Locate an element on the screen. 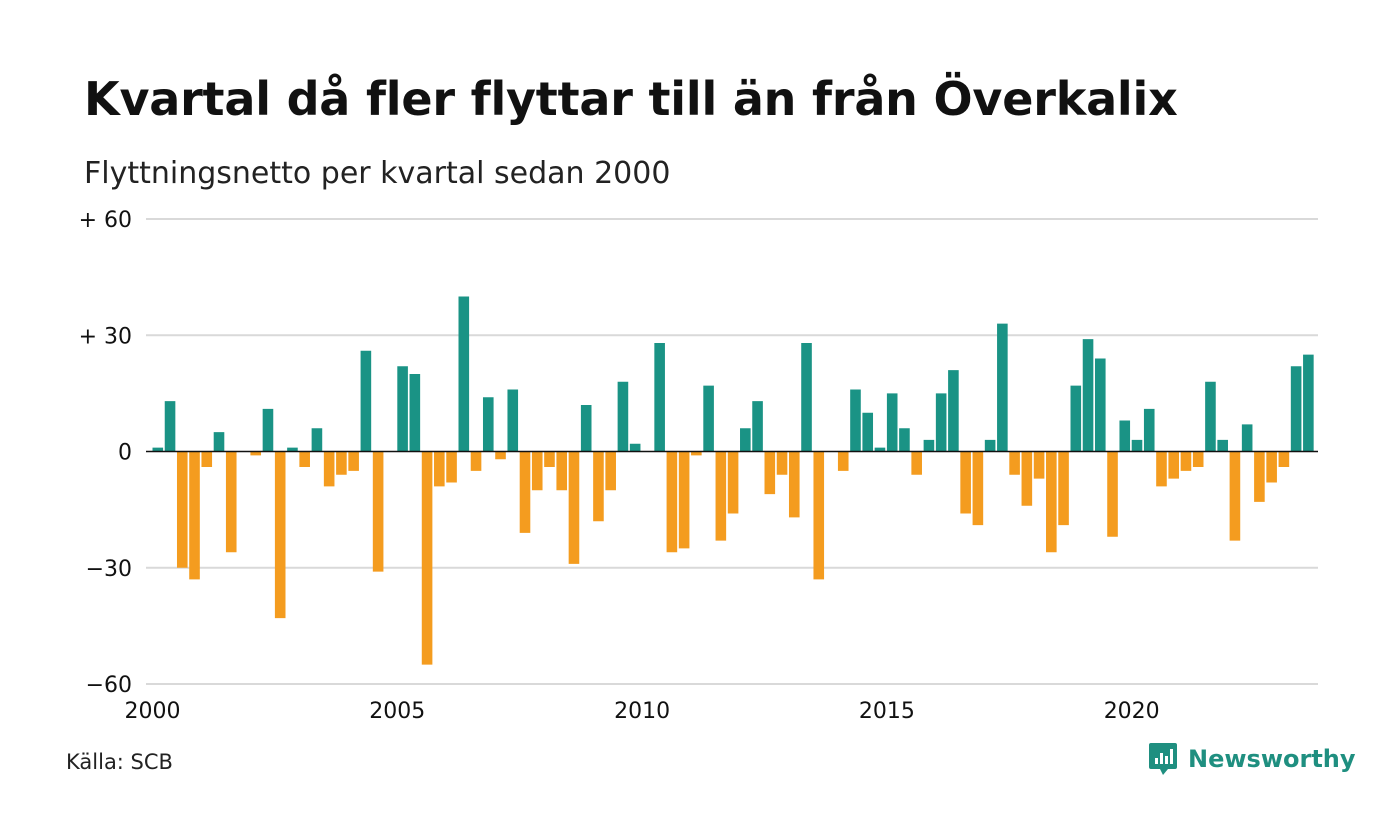 The height and width of the screenshot is (840, 1400). brand-logo: Newsworthy is located at coordinates (1252, 759).